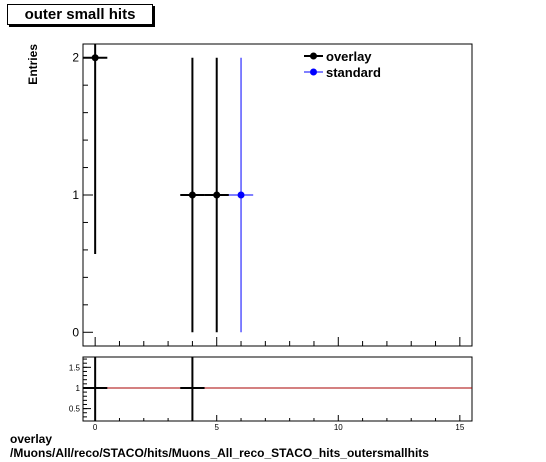 This screenshot has width=546, height=462. I want to click on ratio-x-tick-label: 5, so click(216, 427).